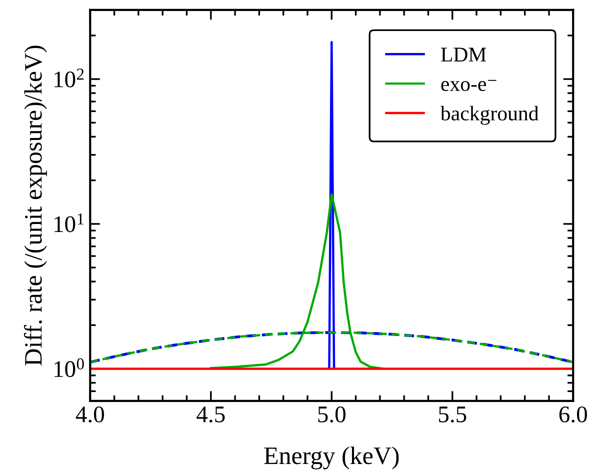  What do you see at coordinates (90, 414) in the screenshot?
I see `x-tick-label: 4.0` at bounding box center [90, 414].